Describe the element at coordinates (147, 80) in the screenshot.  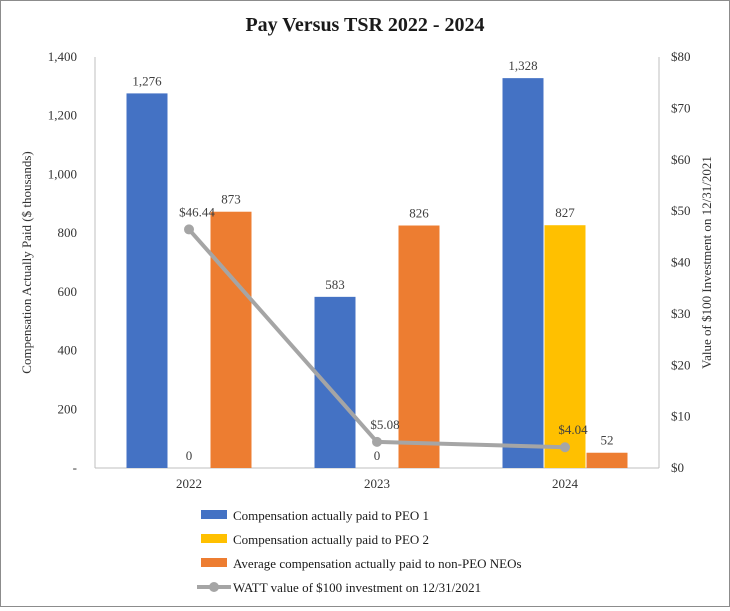
I see `data-label-2022-series-1: 1,276` at that location.